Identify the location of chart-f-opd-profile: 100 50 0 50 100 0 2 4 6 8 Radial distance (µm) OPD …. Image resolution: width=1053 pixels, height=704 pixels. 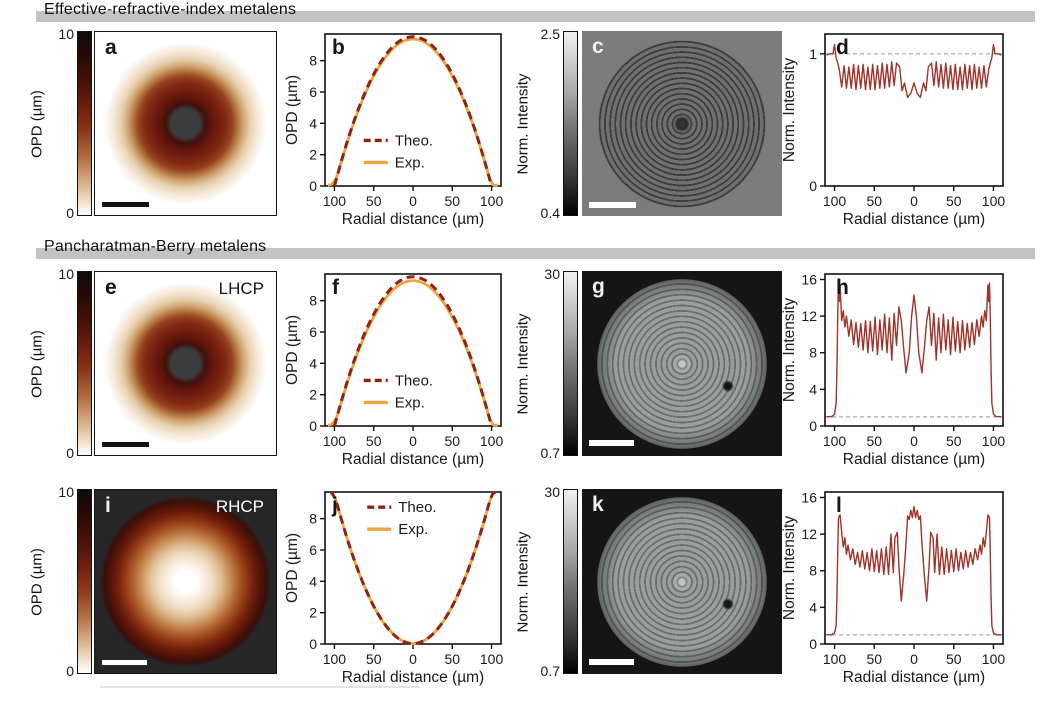
(394, 370).